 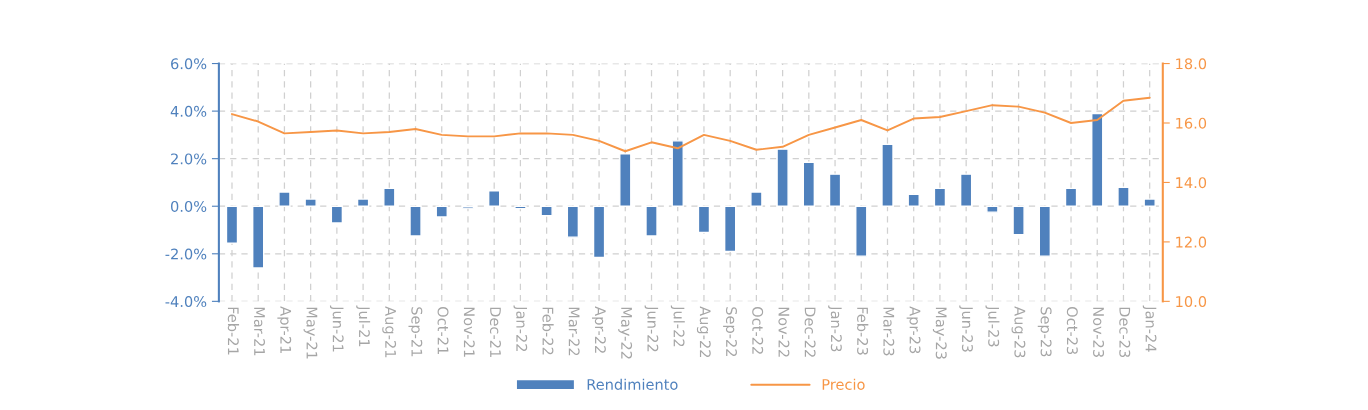 What do you see at coordinates (186, 254) in the screenshot?
I see `y-tick-label: -2.0%` at bounding box center [186, 254].